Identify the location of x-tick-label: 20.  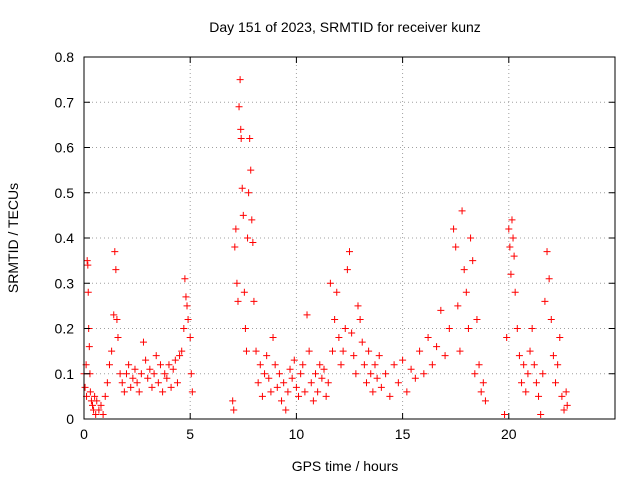
(509, 434).